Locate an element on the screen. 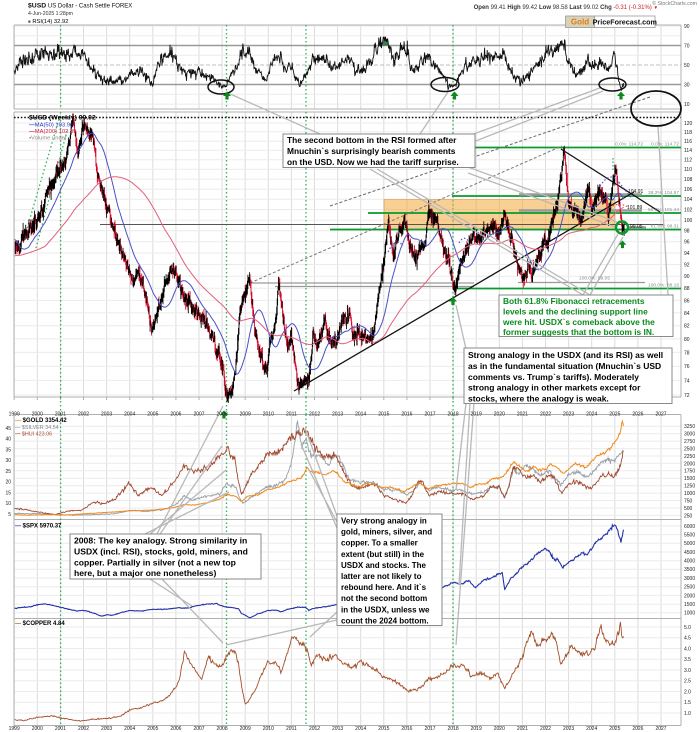  svg-text: 38.2%: 104.57 is located at coordinates (663, 193).